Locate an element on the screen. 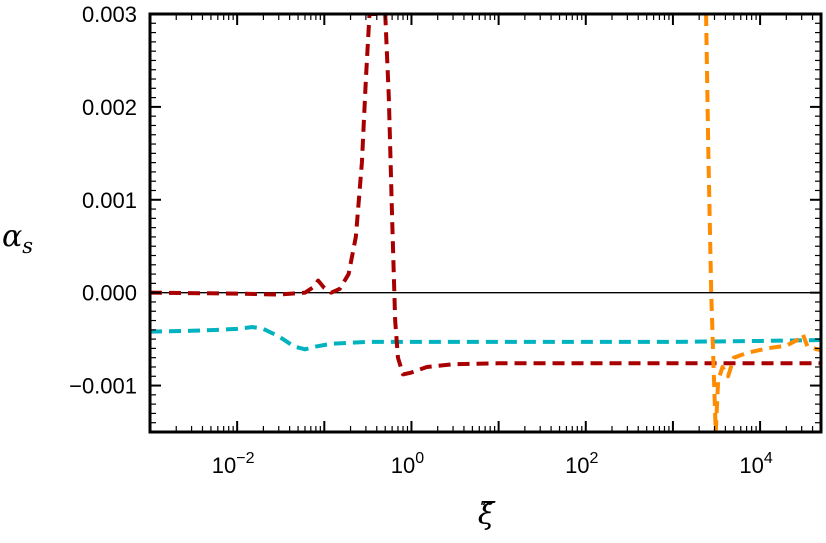  x-tick-label: 10⁴ is located at coordinates (755, 464).